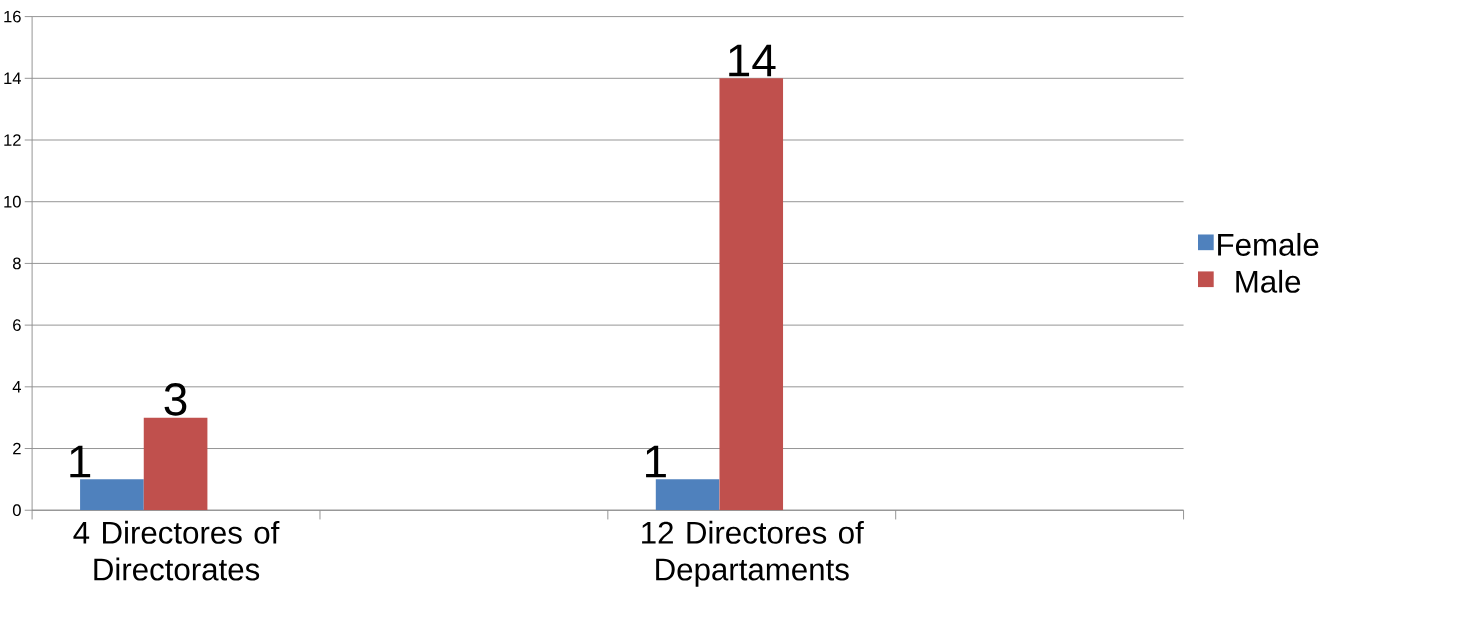  Describe the element at coordinates (752, 60) in the screenshot. I see `data-label: 14` at that location.